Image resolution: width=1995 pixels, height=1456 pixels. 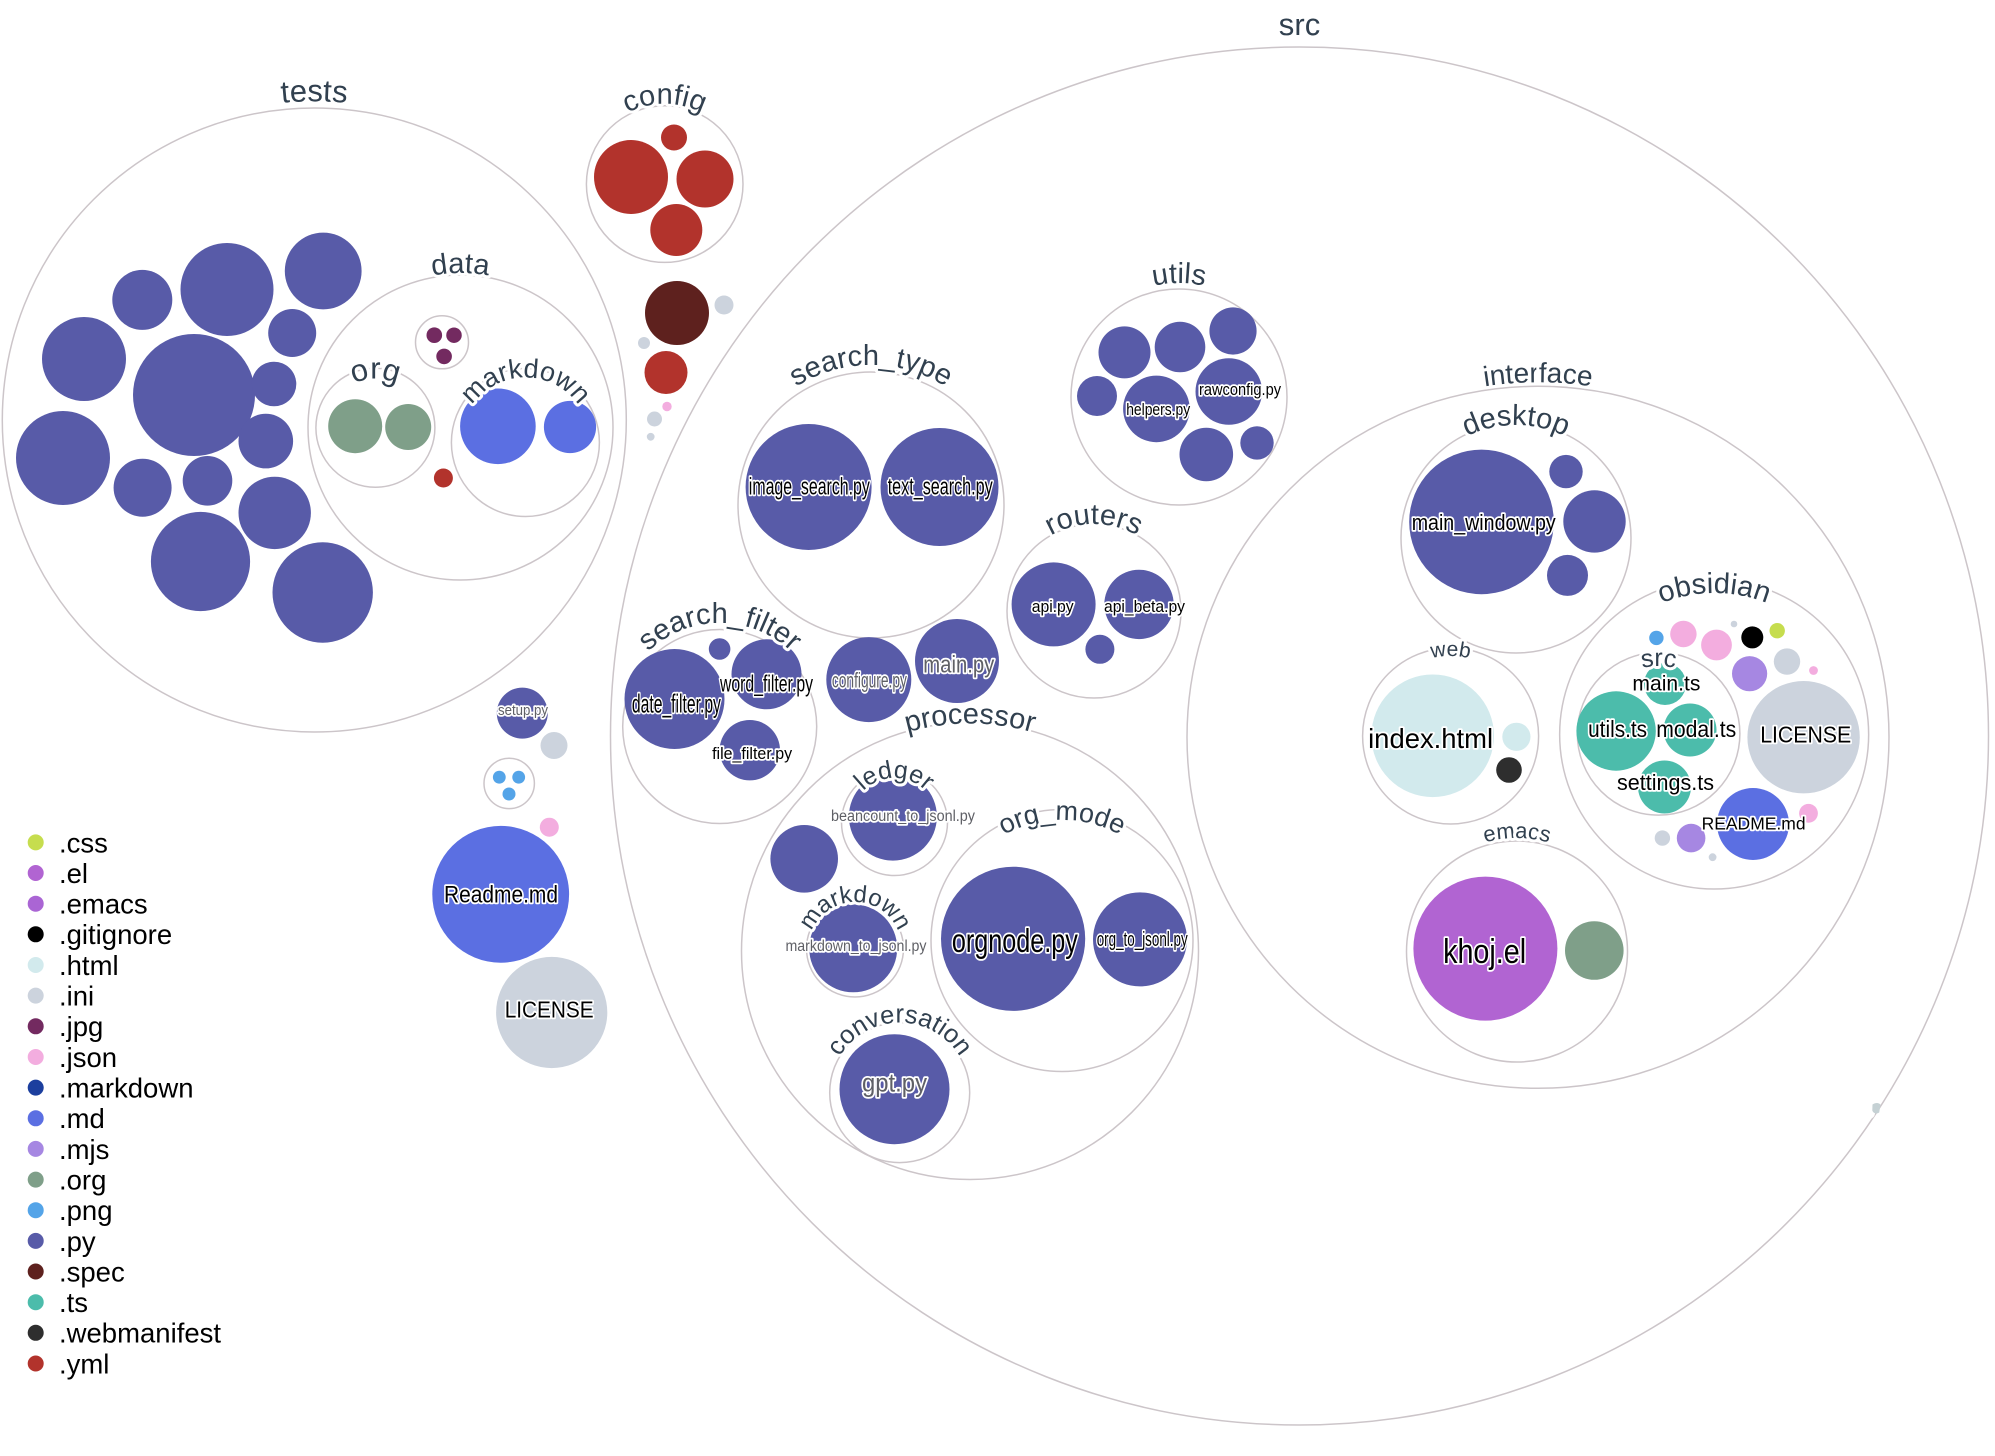 What do you see at coordinates (1240, 389) in the screenshot?
I see `svg-text: rawconfig.py` at bounding box center [1240, 389].